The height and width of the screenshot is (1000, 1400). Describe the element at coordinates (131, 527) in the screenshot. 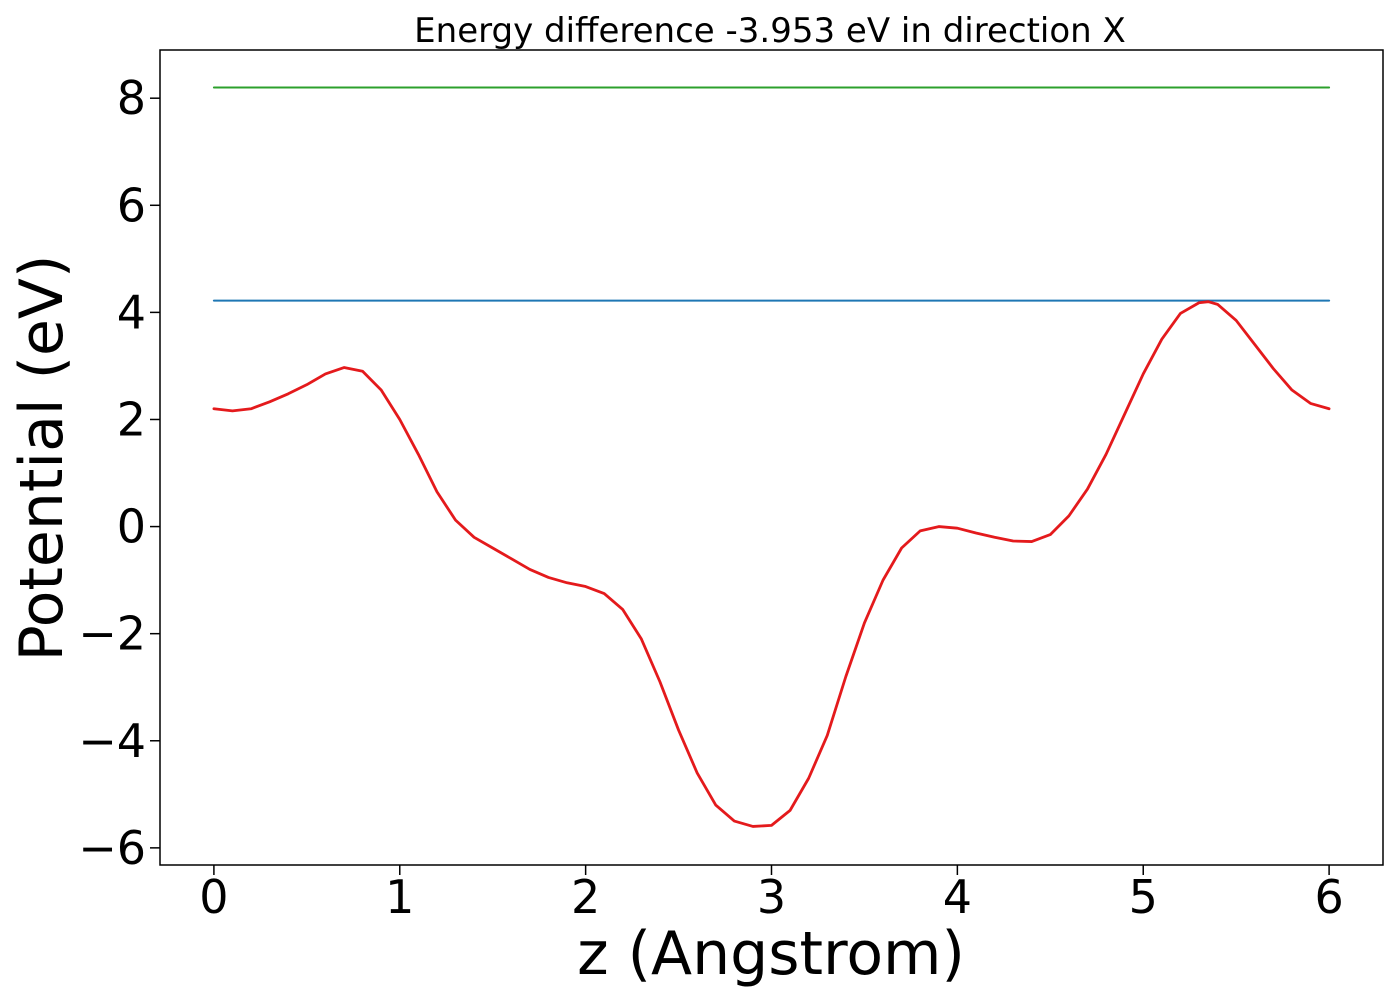

I see `y-tick-label: 0` at that location.